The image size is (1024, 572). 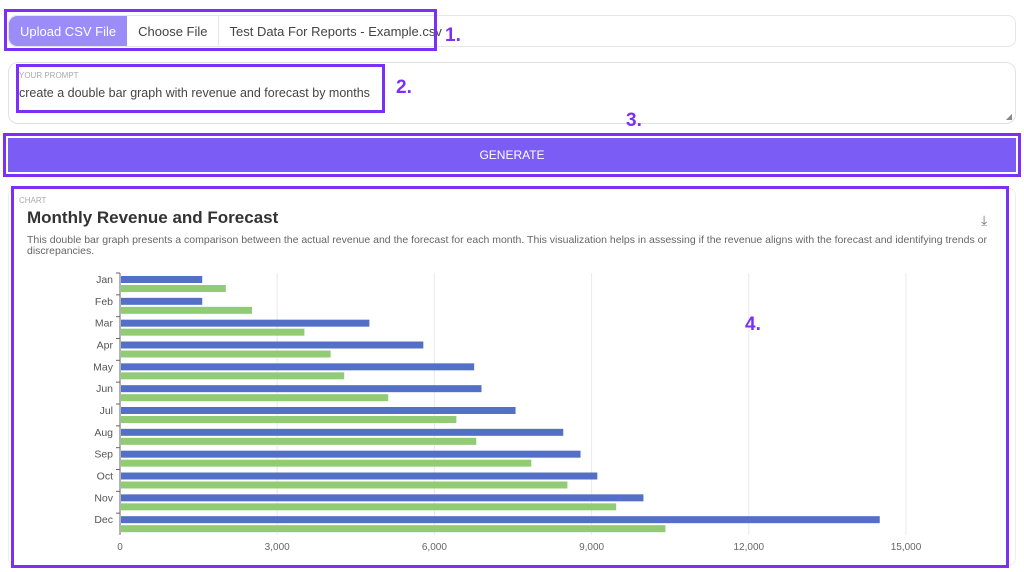 I want to click on choose-file-button: Choose File, so click(x=173, y=31).